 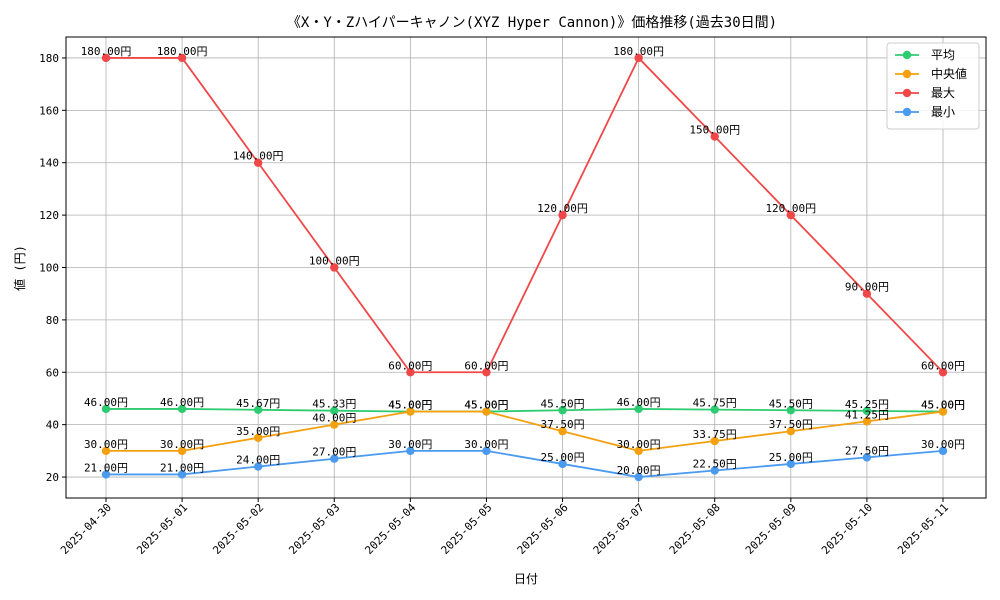 What do you see at coordinates (943, 112) in the screenshot?
I see `legend-label: 最小` at bounding box center [943, 112].